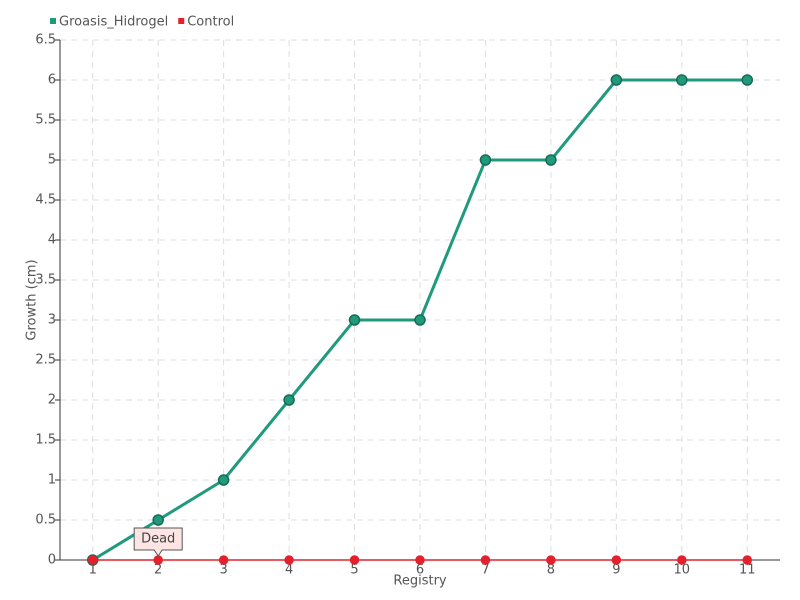 The height and width of the screenshot is (600, 800). Describe the element at coordinates (420, 581) in the screenshot. I see `x-axis-label: Registry` at that location.